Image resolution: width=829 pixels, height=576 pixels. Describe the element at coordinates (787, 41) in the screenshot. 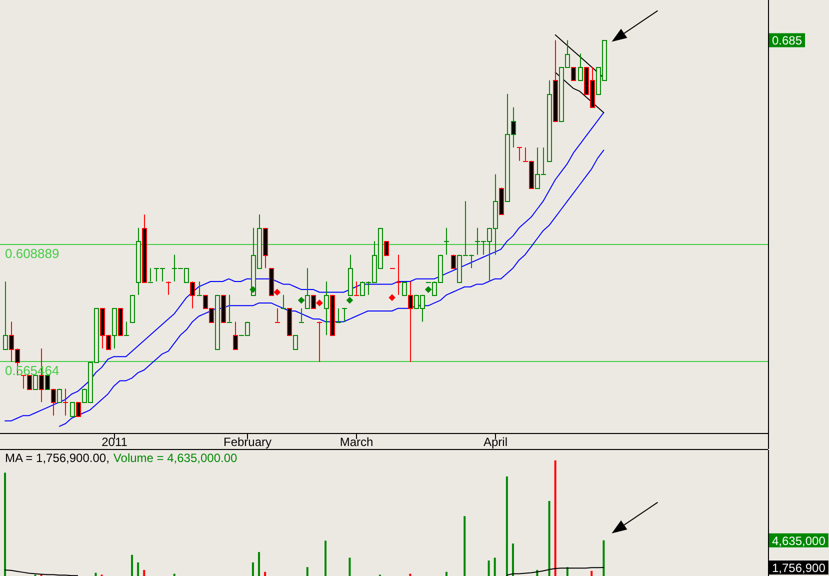

I see `text: 0.685` at that location.